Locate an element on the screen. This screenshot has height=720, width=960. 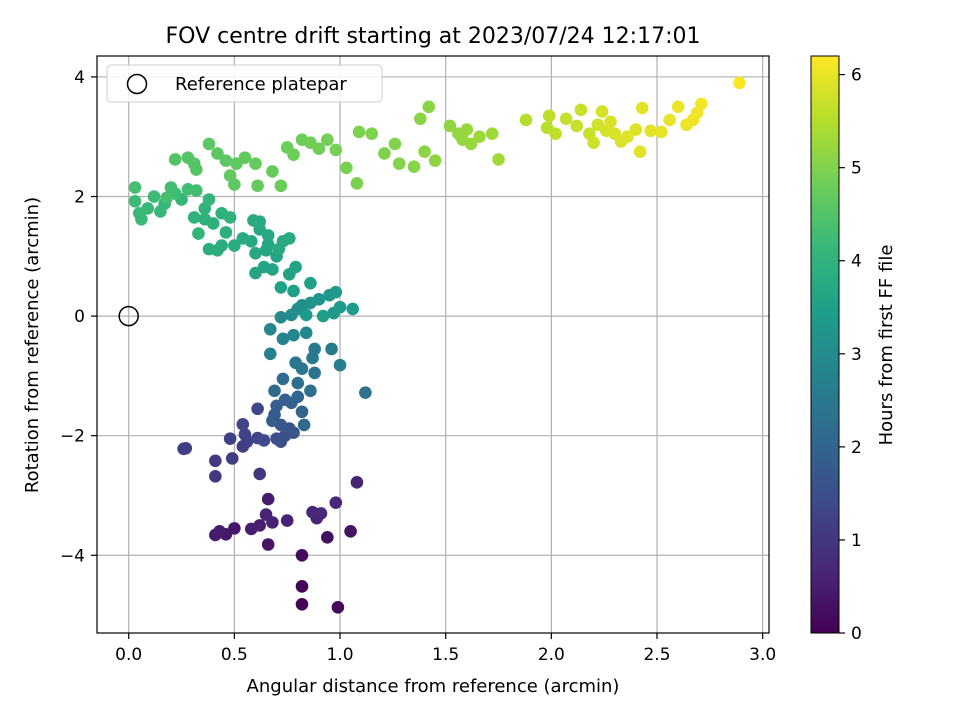
x-tick-label: 2.5 is located at coordinates (656, 655).